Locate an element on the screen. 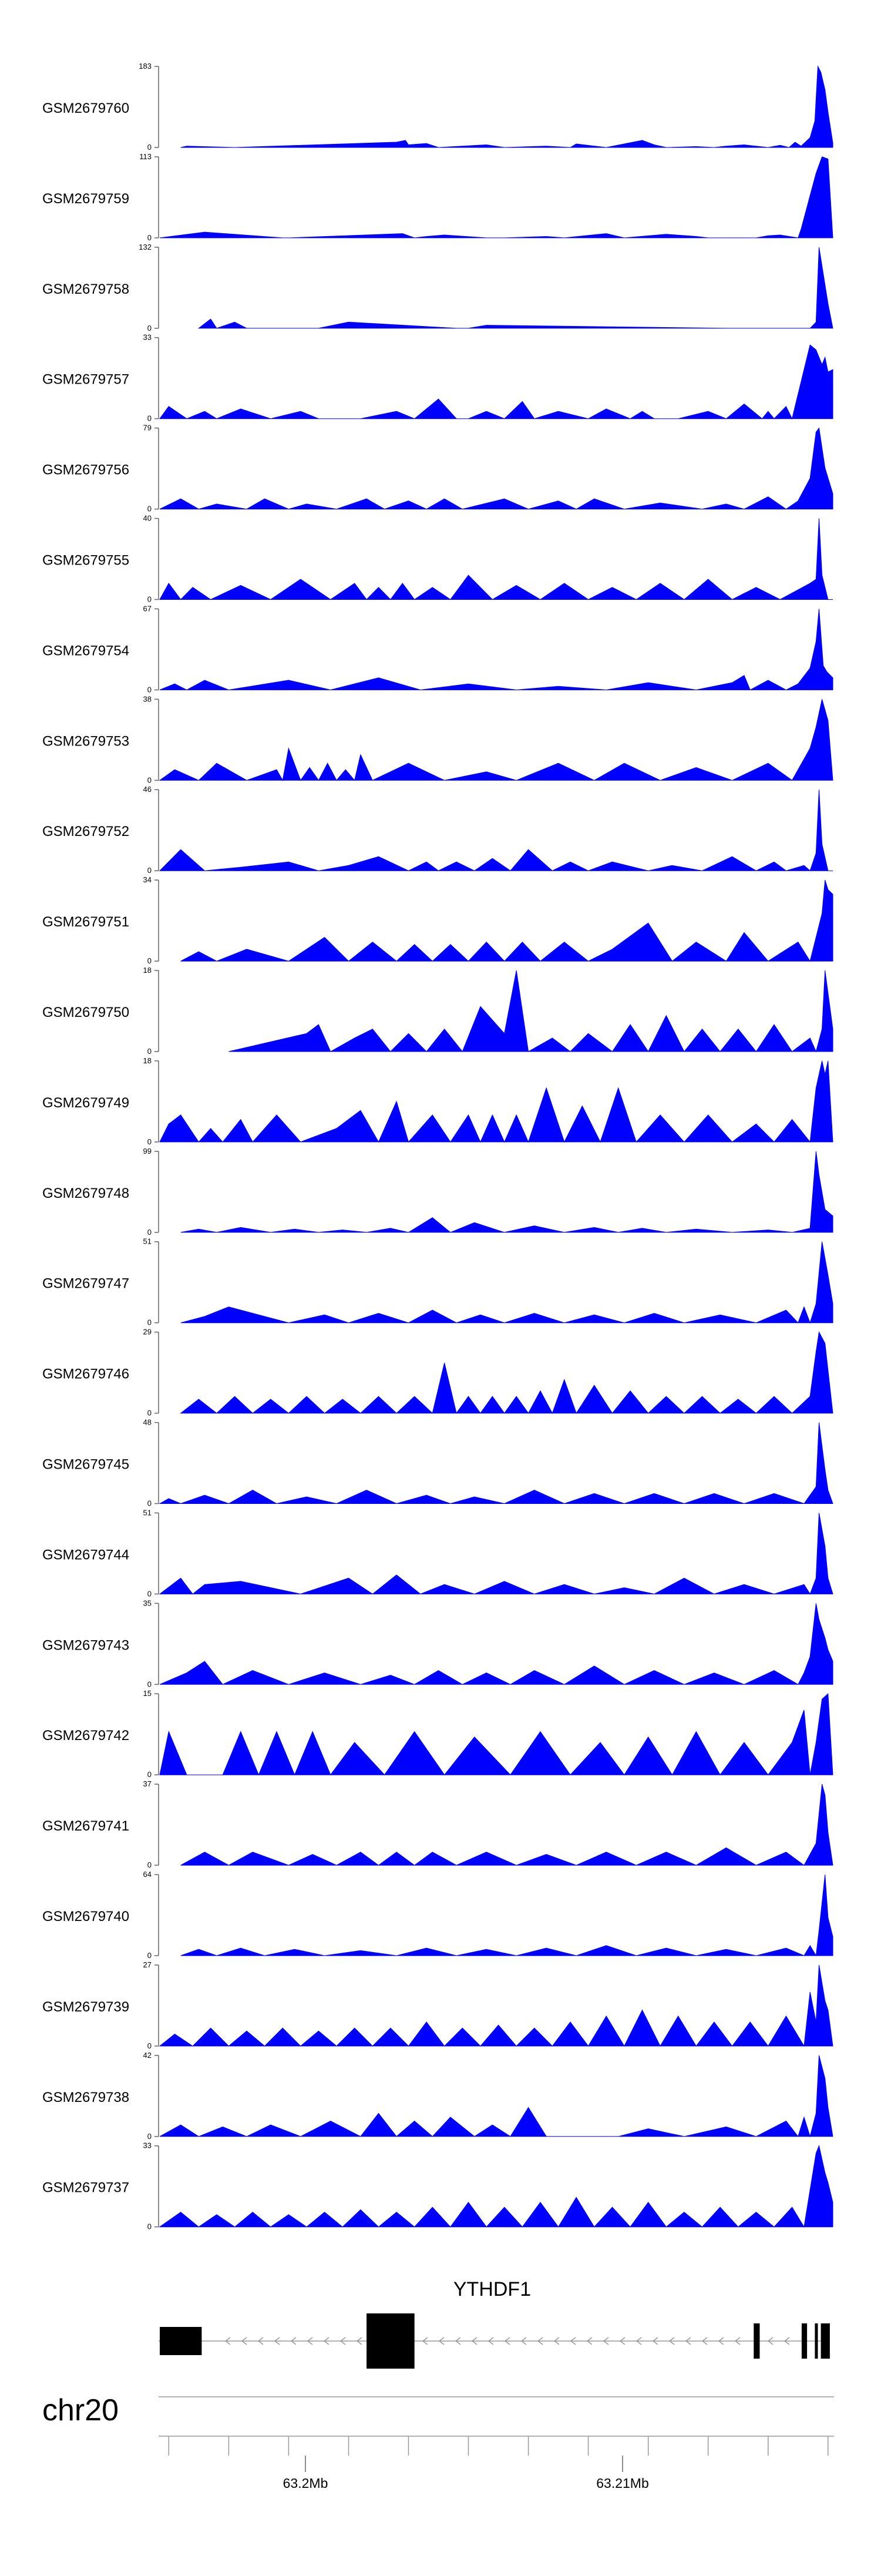  axis-tick-label: 63.21Mb is located at coordinates (623, 2483).